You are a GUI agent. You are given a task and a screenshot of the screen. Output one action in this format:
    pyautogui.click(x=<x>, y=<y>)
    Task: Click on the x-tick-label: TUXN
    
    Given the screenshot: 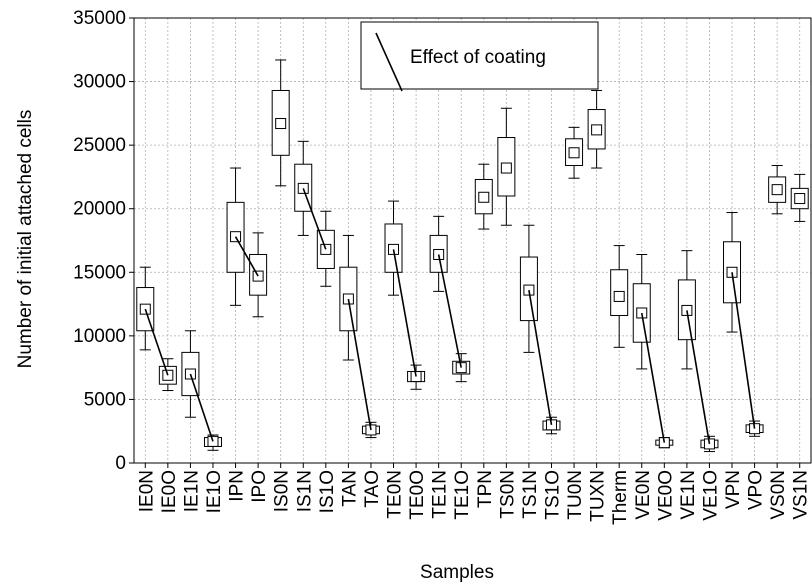 What is the action you would take?
    pyautogui.click(x=598, y=496)
    